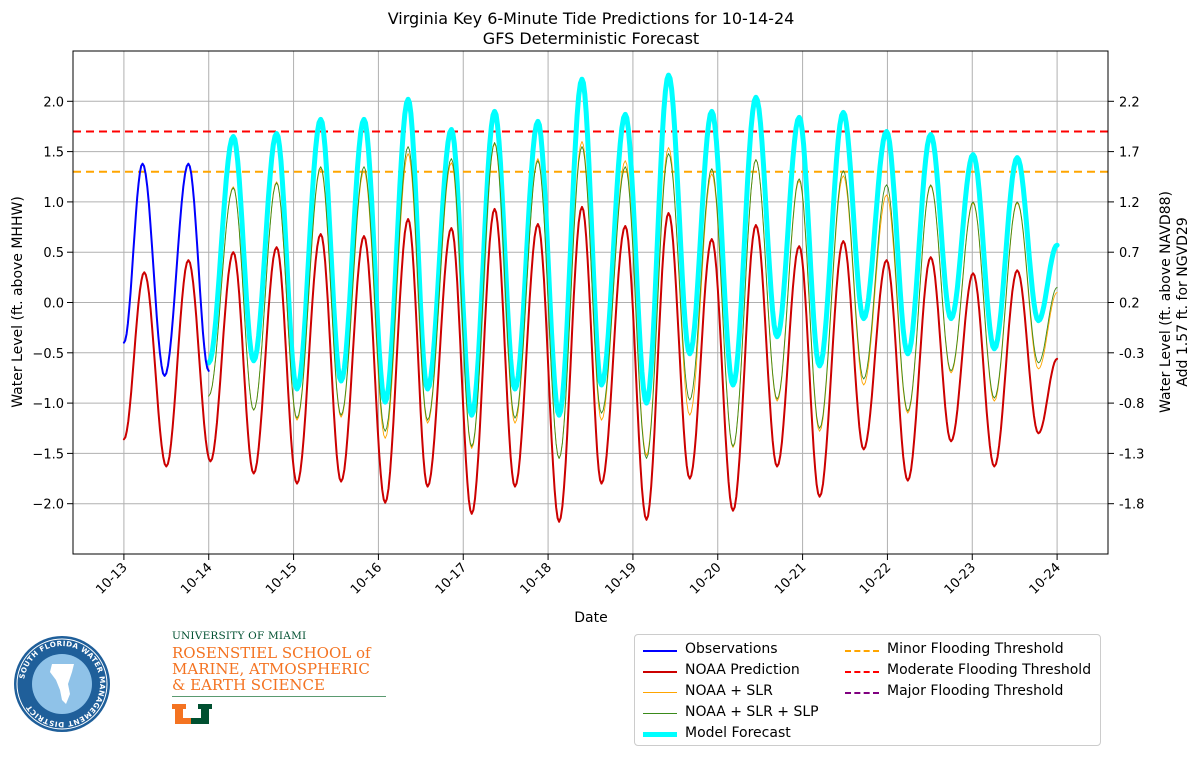 The width and height of the screenshot is (1200, 758). I want to click on um-divider, so click(279, 696).